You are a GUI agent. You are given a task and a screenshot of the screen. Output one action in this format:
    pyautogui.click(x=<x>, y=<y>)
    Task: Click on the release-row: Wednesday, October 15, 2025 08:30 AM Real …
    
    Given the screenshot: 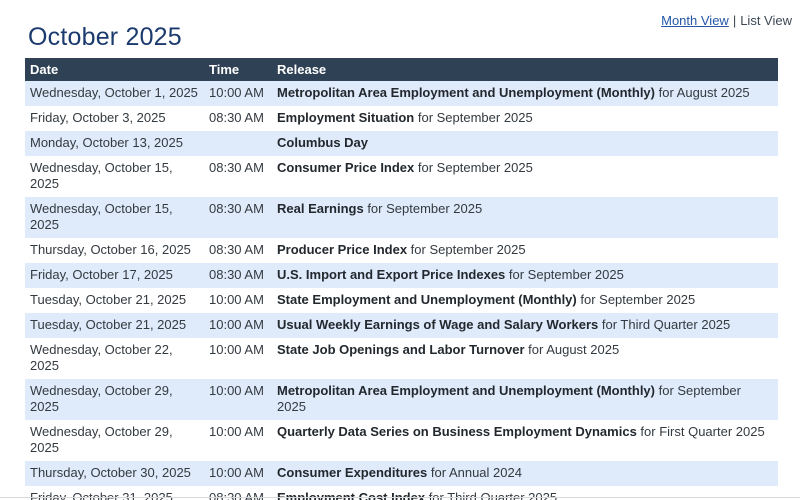 What is the action you would take?
    pyautogui.click(x=401, y=217)
    